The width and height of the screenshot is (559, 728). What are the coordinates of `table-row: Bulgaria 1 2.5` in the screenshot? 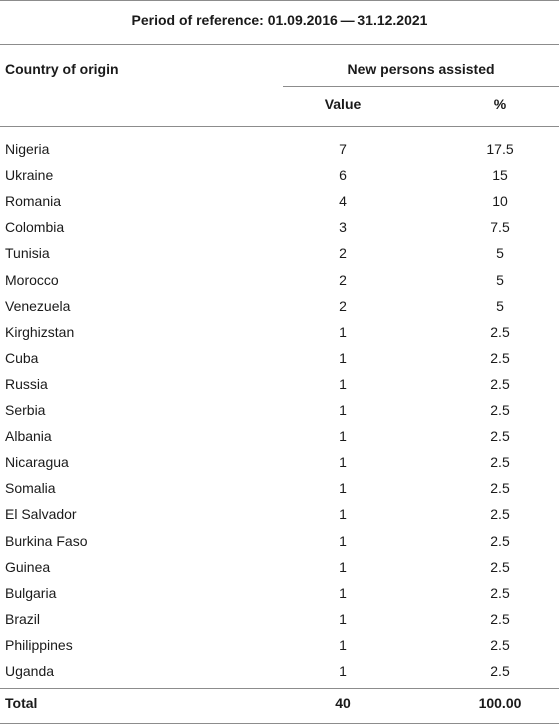 It's located at (279, 593).